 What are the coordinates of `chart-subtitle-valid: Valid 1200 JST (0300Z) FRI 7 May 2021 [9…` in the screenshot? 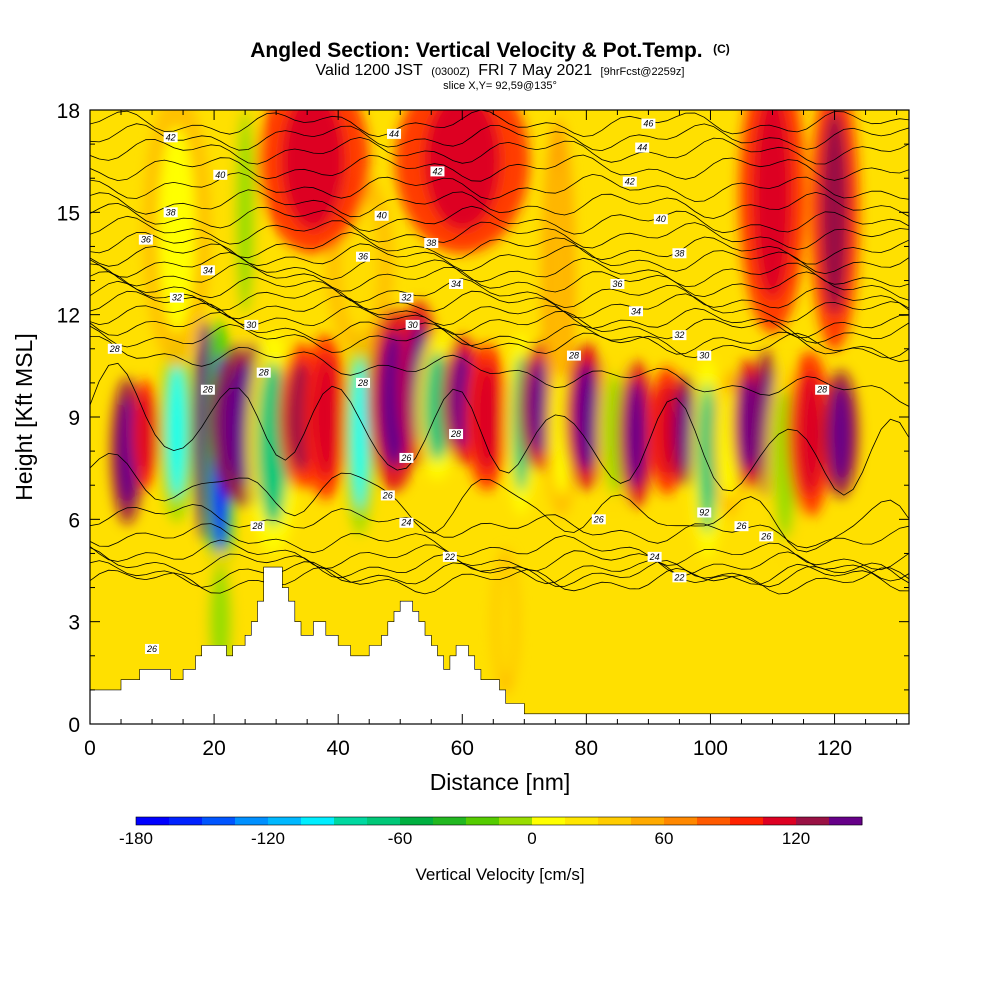 It's located at (500, 70).